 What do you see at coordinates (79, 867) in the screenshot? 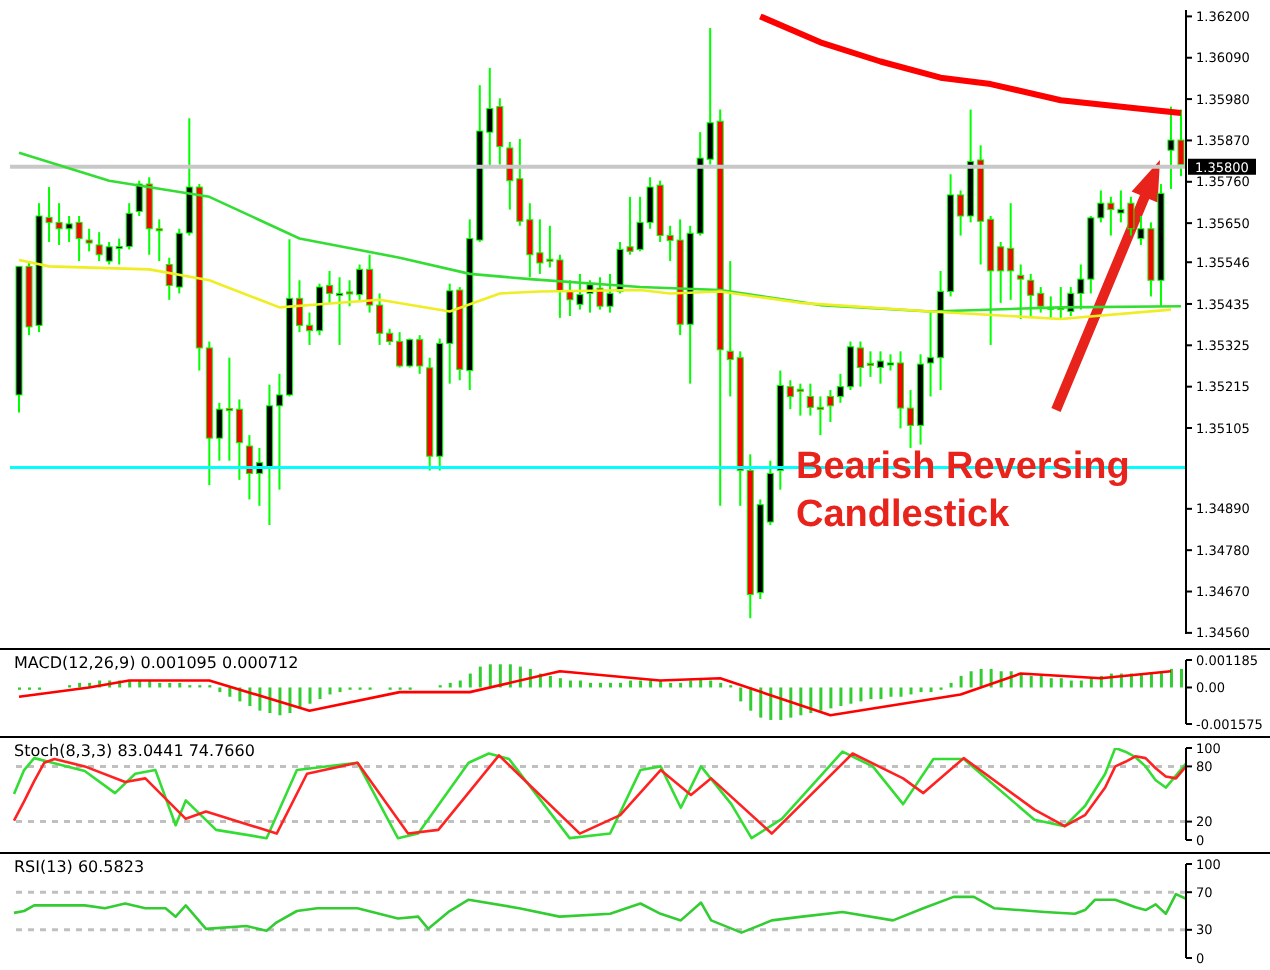
I see `chart-title: RSI(13) 60.5823` at bounding box center [79, 867].